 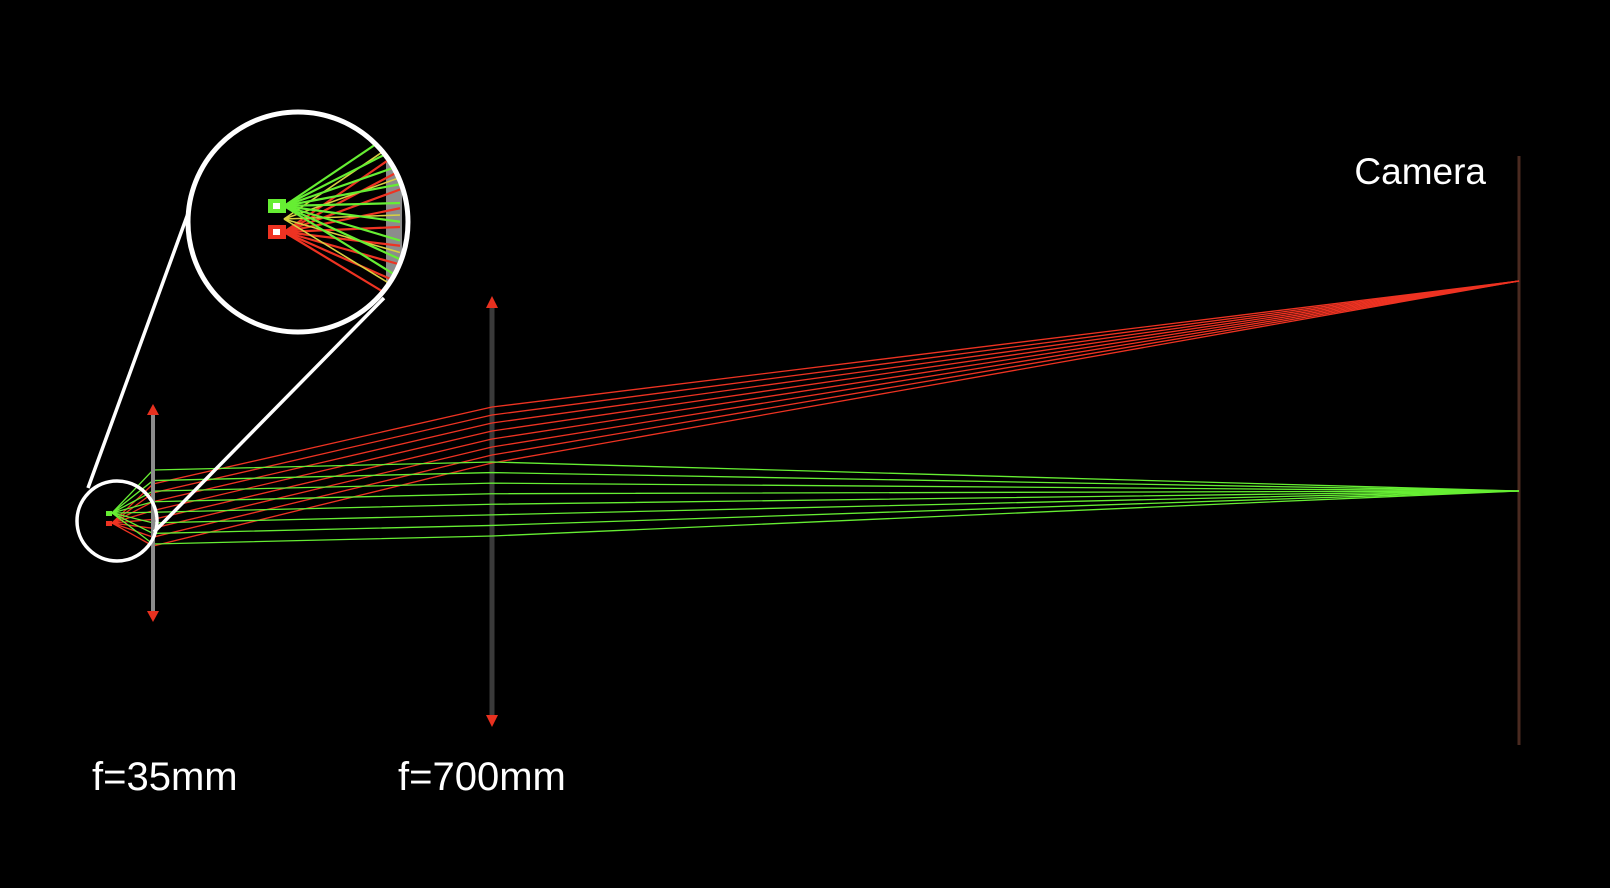 What do you see at coordinates (153, 513) in the screenshot?
I see `objective-lens` at bounding box center [153, 513].